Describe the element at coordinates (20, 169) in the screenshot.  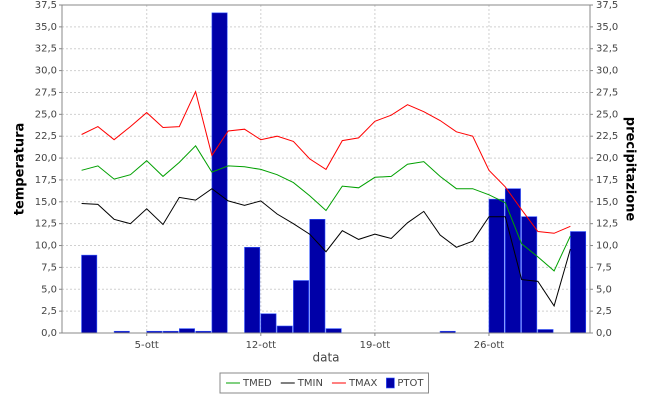
I see `y-axis-title: temperatura` at that location.